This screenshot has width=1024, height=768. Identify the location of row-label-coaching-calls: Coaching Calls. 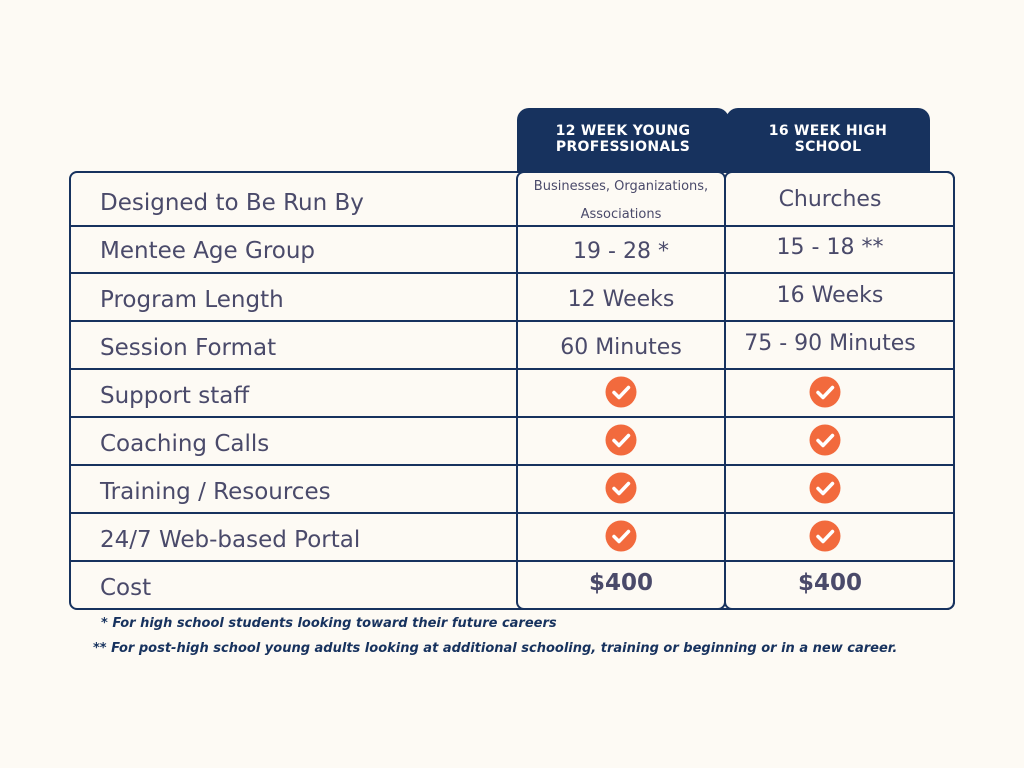
(185, 444).